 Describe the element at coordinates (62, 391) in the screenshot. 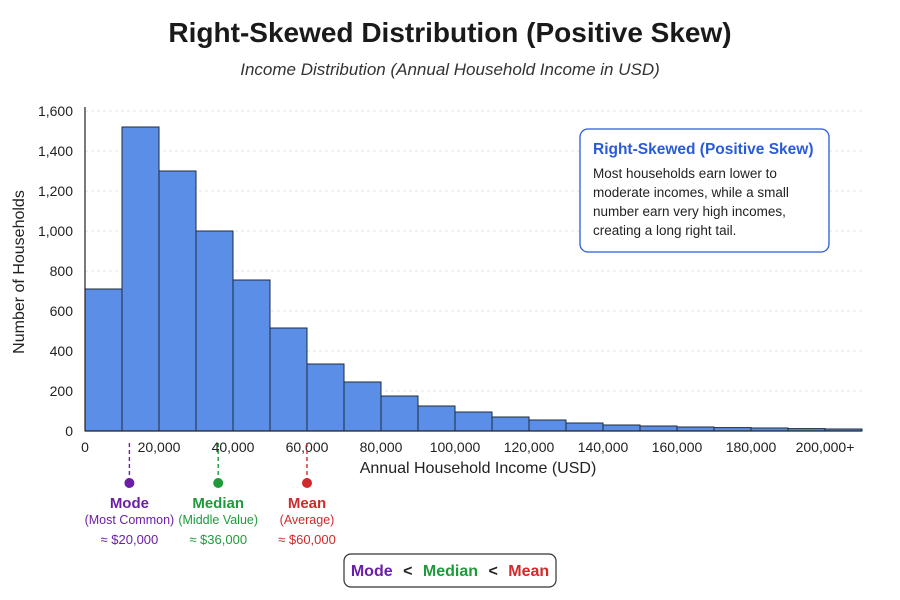

I see `y-tick-label: 200` at that location.